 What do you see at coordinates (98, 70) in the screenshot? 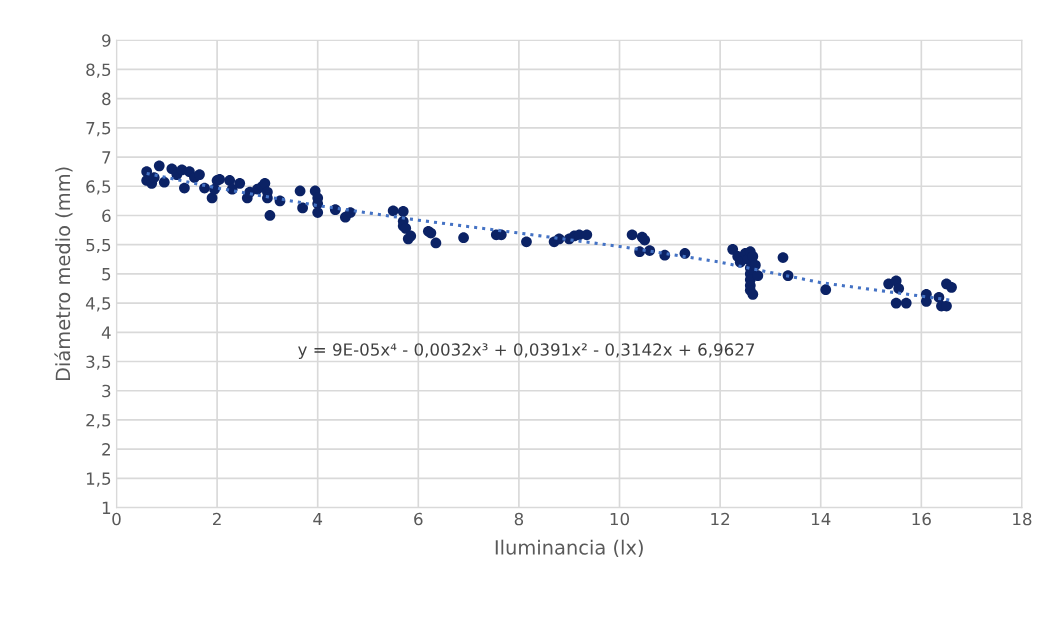
I see `y-tick-label: 8,5` at bounding box center [98, 70].